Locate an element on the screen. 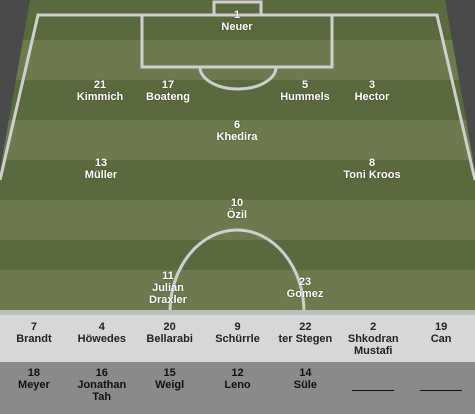 Image resolution: width=475 pixels, height=414 pixels. player-number: 6 is located at coordinates (237, 125).